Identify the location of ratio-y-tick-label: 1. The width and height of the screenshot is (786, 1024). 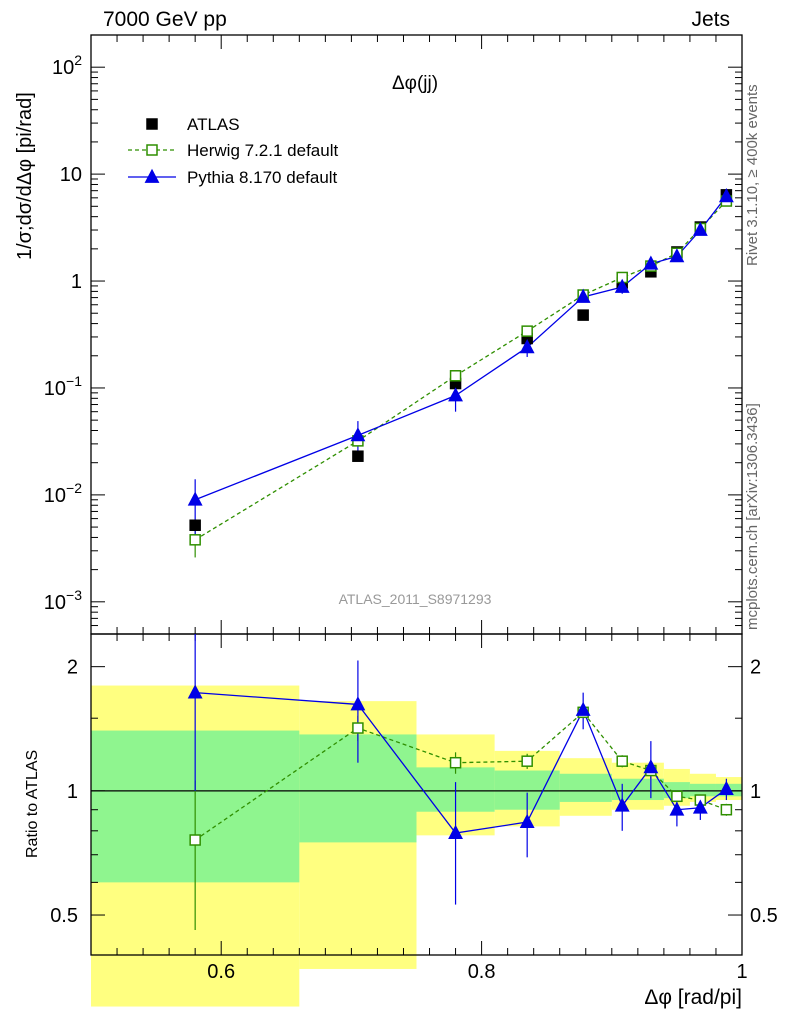
(72, 792).